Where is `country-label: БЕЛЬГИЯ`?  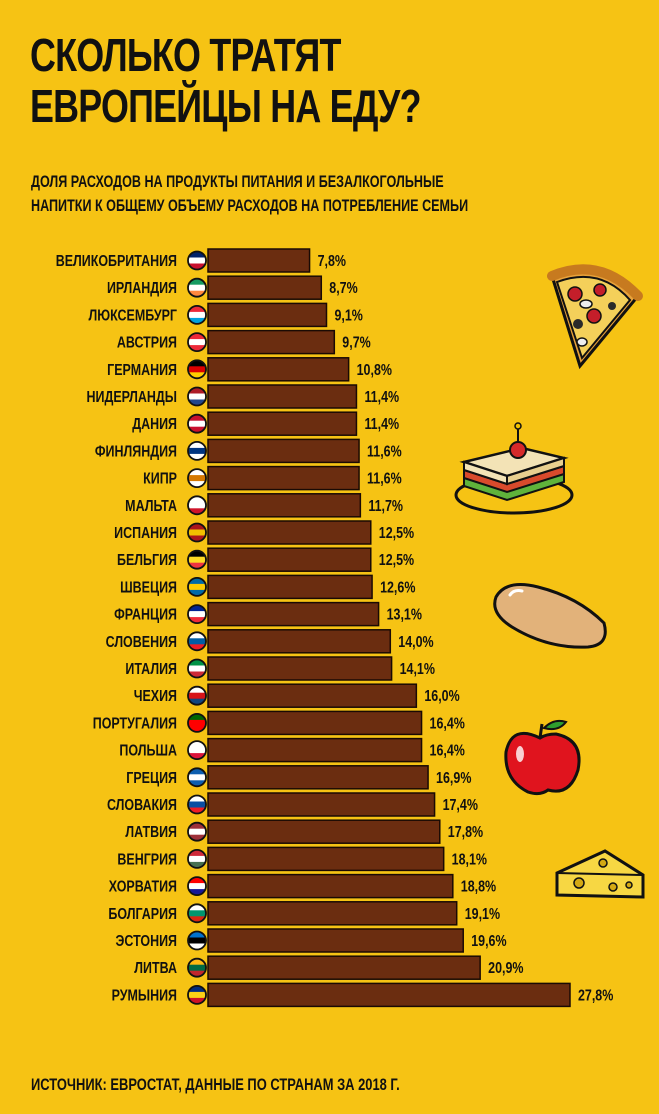 country-label: БЕЛЬГИЯ is located at coordinates (147, 561).